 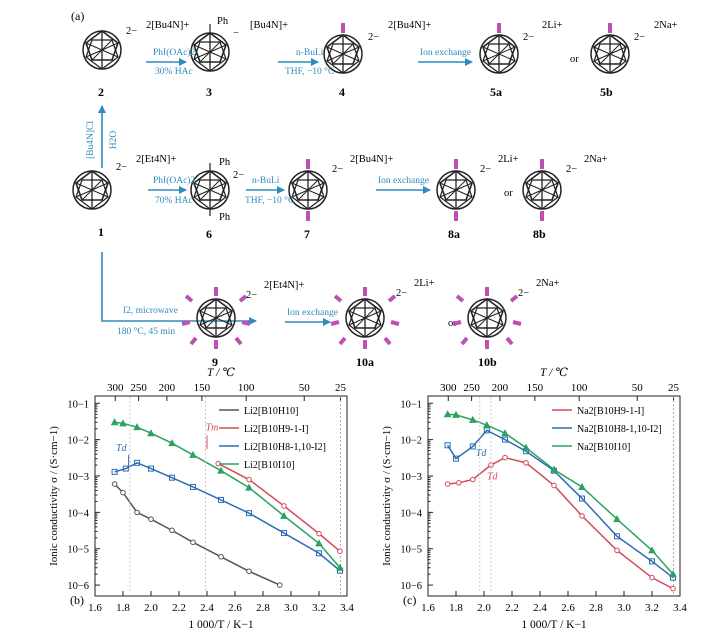 What do you see at coordinates (174, 201) in the screenshot?
I see `condition-label: 70% HAc` at bounding box center [174, 201].